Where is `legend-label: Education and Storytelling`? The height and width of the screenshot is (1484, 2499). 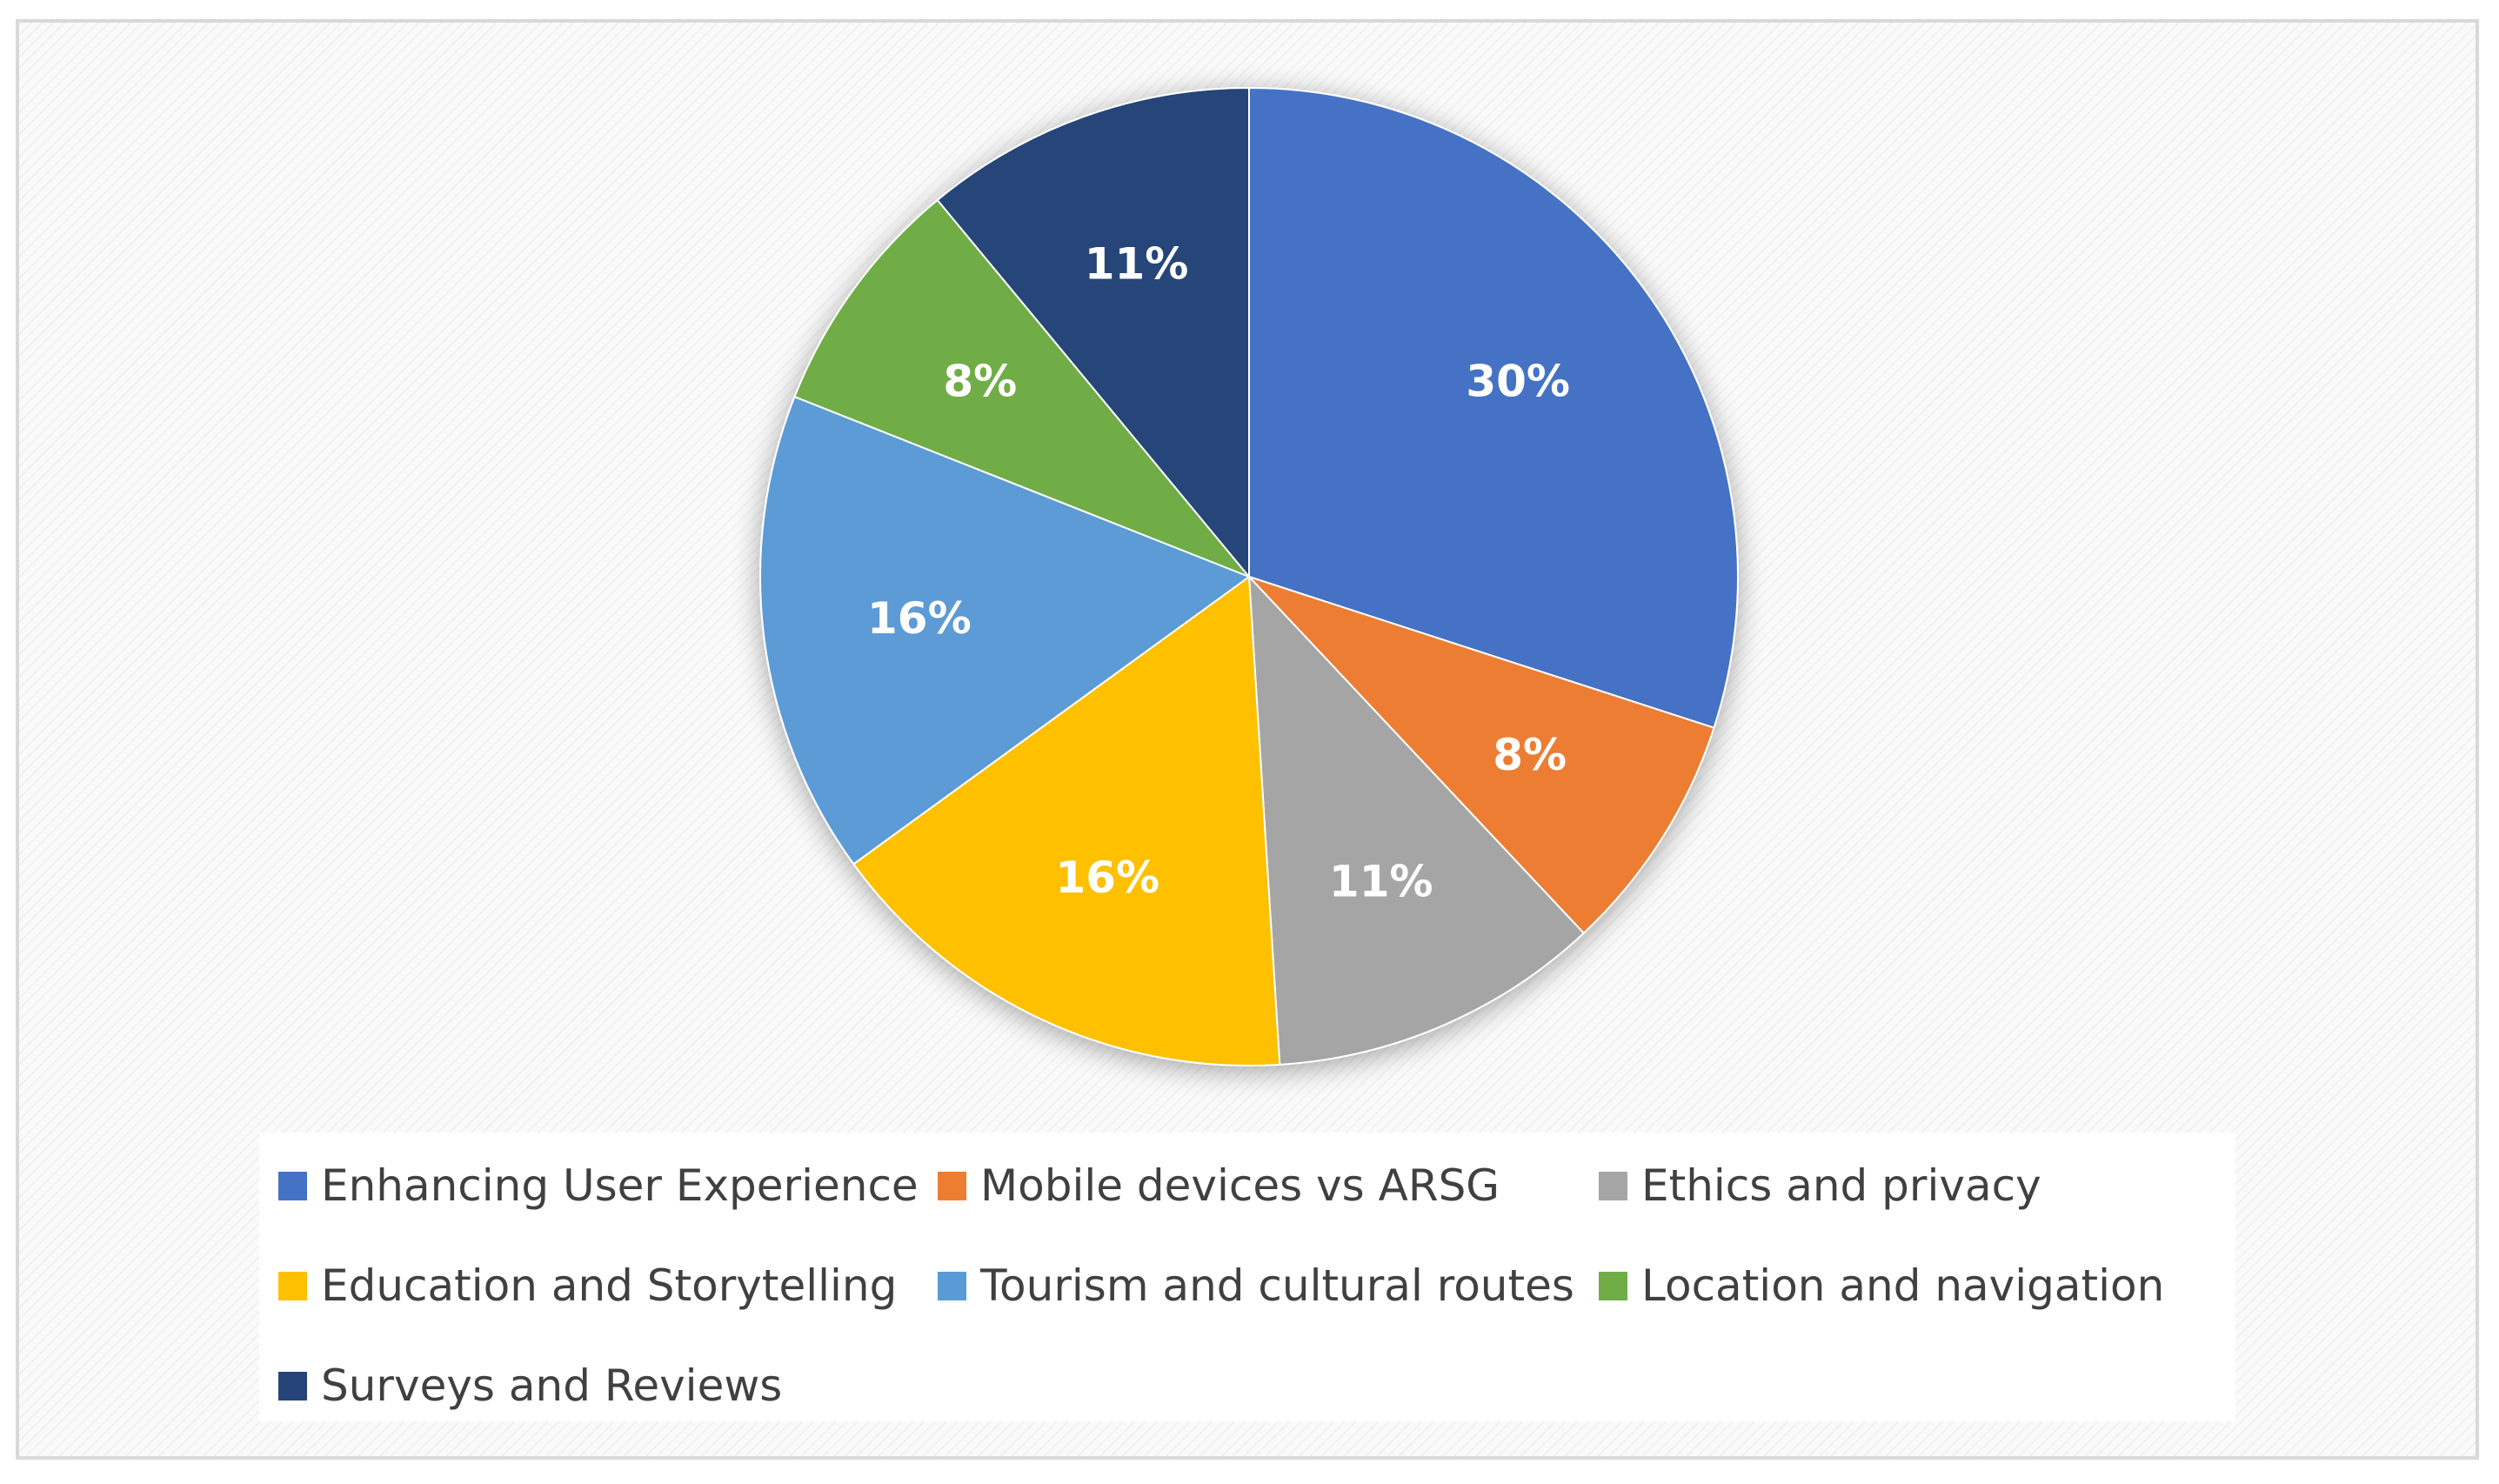 legend-label: Education and Storytelling is located at coordinates (609, 1285).